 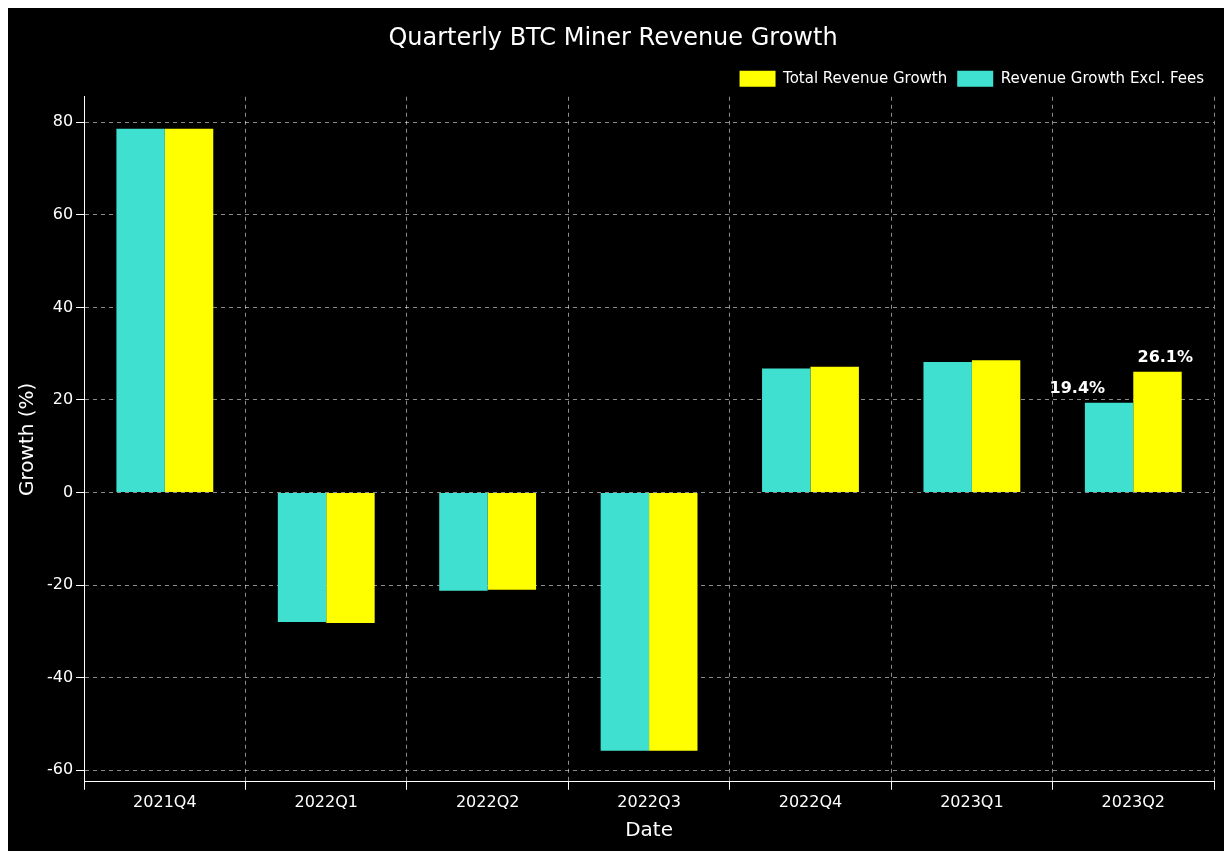 I want to click on data-label: 19.4%, so click(x=1077, y=387).